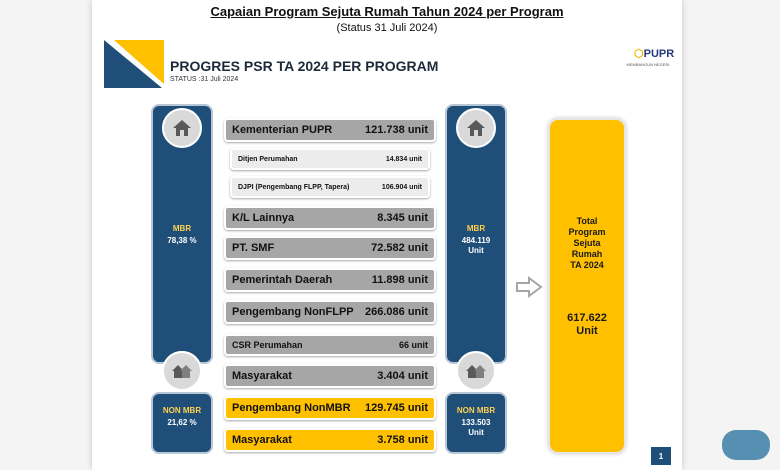  I want to click on row-value: 8.345 unit, so click(402, 218).